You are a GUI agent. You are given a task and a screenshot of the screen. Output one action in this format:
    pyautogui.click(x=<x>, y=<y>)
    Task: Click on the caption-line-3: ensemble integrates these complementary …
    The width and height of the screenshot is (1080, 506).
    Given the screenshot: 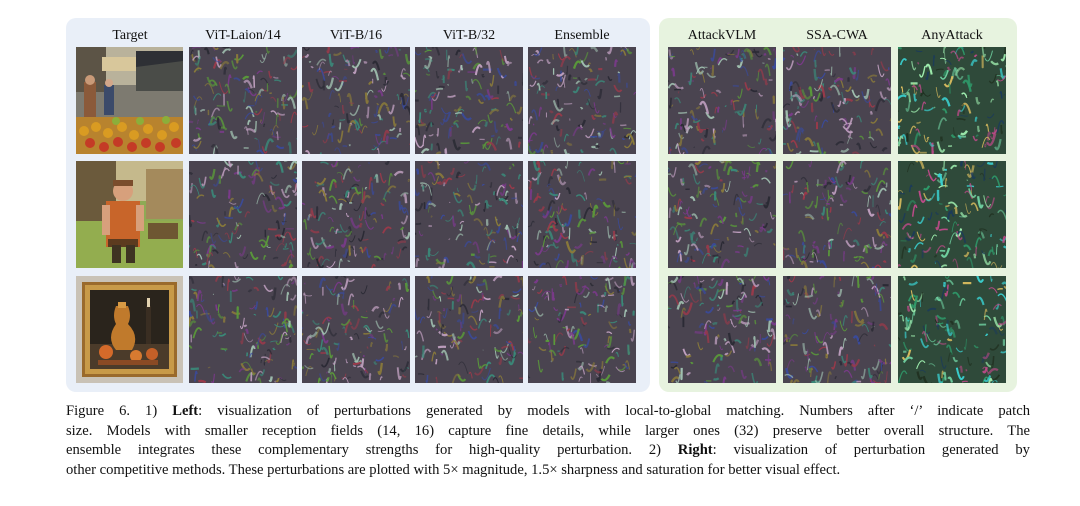 What is the action you would take?
    pyautogui.click(x=548, y=450)
    